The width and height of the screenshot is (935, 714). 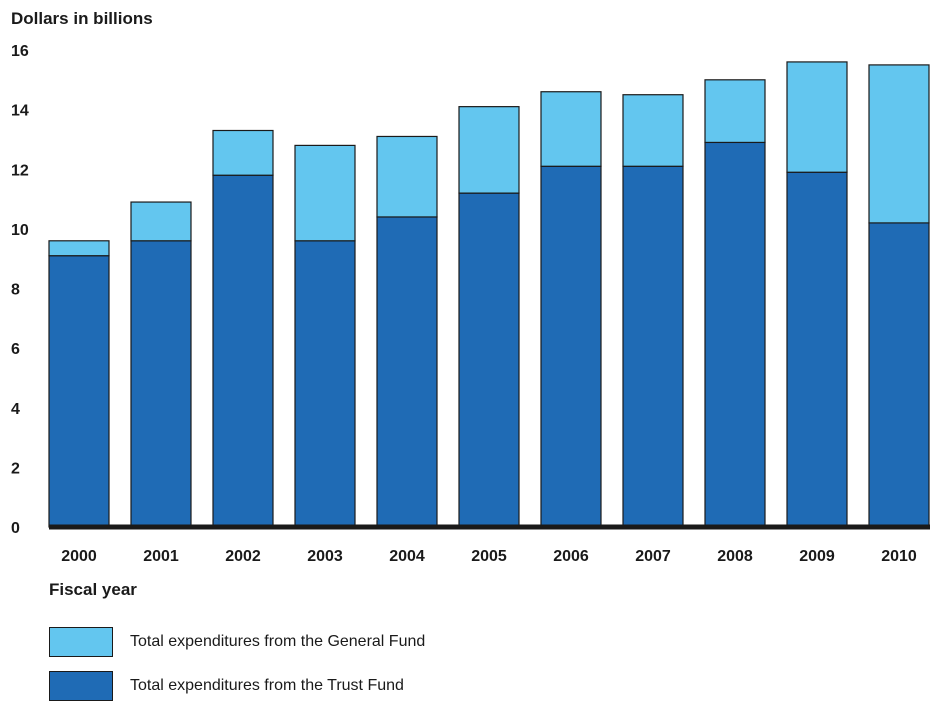 What do you see at coordinates (899, 375) in the screenshot?
I see `bar-2010-trust-fund` at bounding box center [899, 375].